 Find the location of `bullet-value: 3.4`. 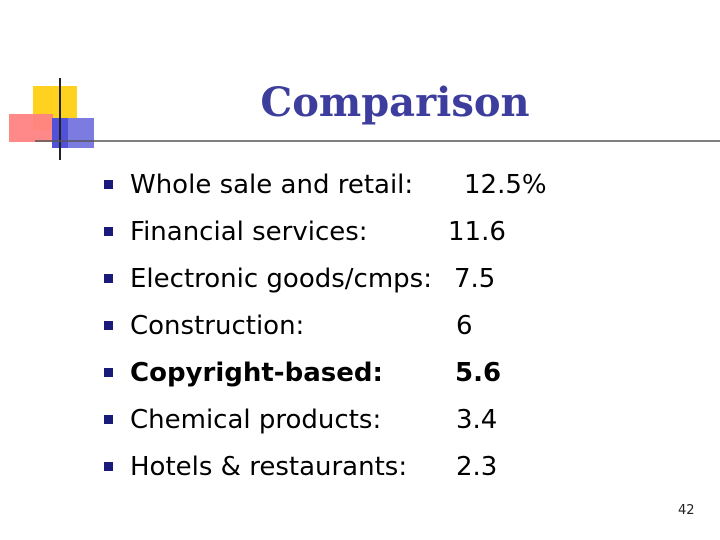

bullet-value: 3.4 is located at coordinates (477, 420).